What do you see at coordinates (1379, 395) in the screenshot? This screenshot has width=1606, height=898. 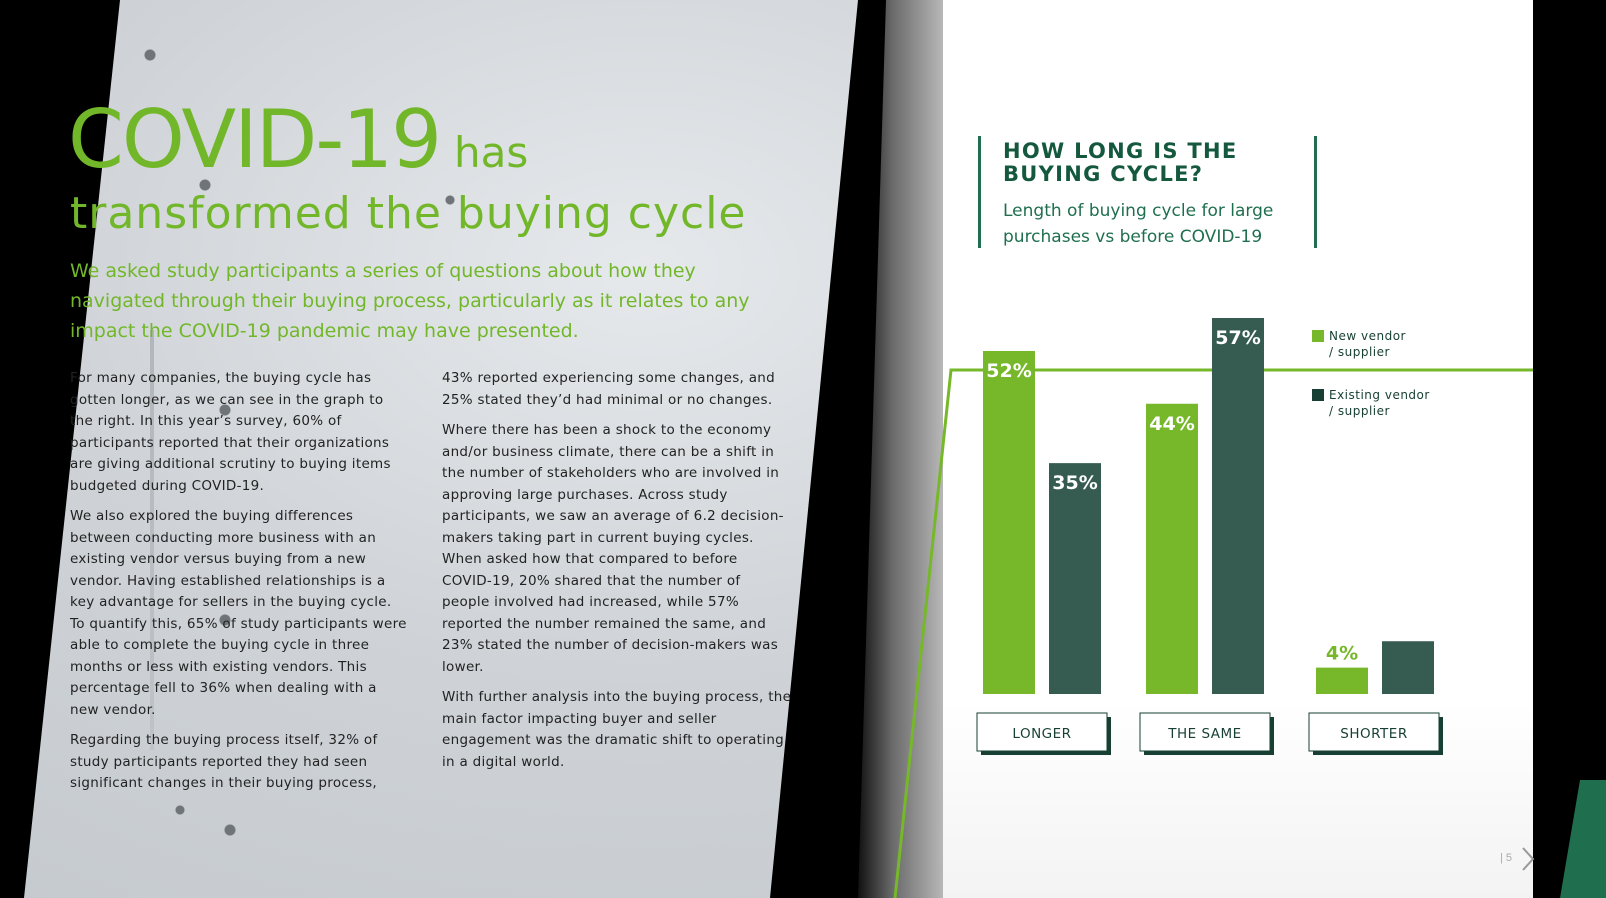 I see `legend-label: Existing vendor` at bounding box center [1379, 395].